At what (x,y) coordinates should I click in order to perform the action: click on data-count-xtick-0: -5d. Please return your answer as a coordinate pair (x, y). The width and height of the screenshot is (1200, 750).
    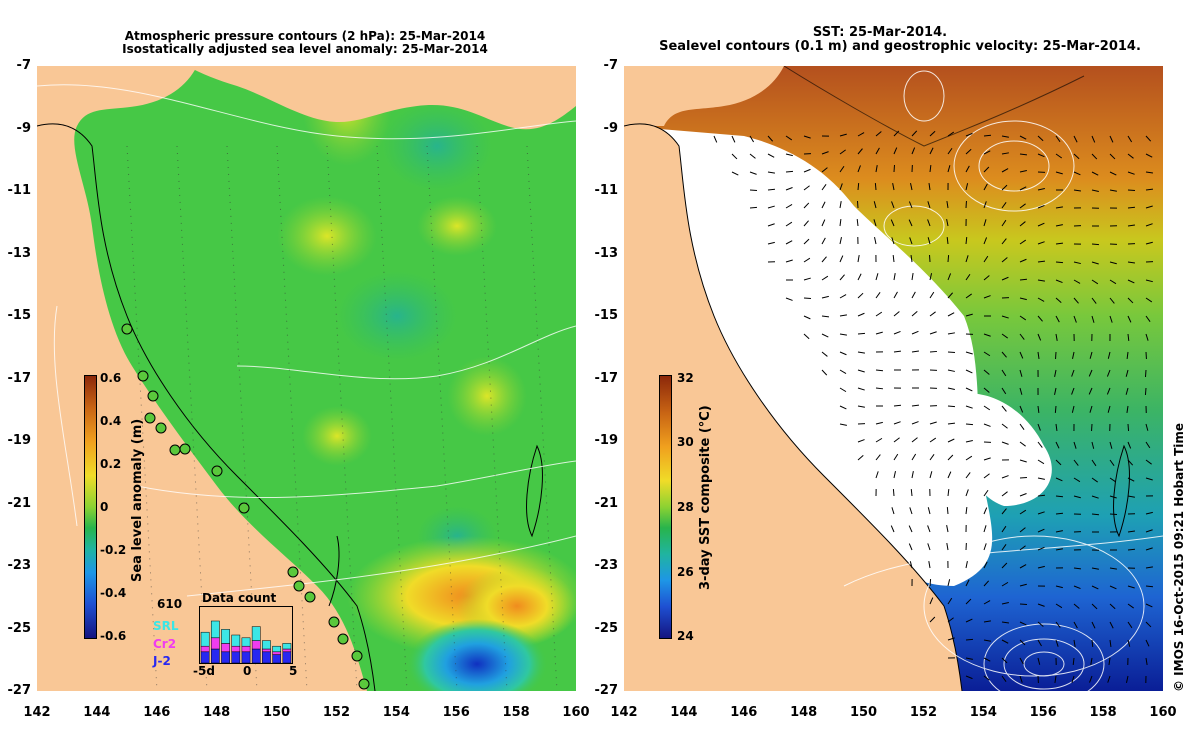
    Looking at the image, I should click on (204, 671).